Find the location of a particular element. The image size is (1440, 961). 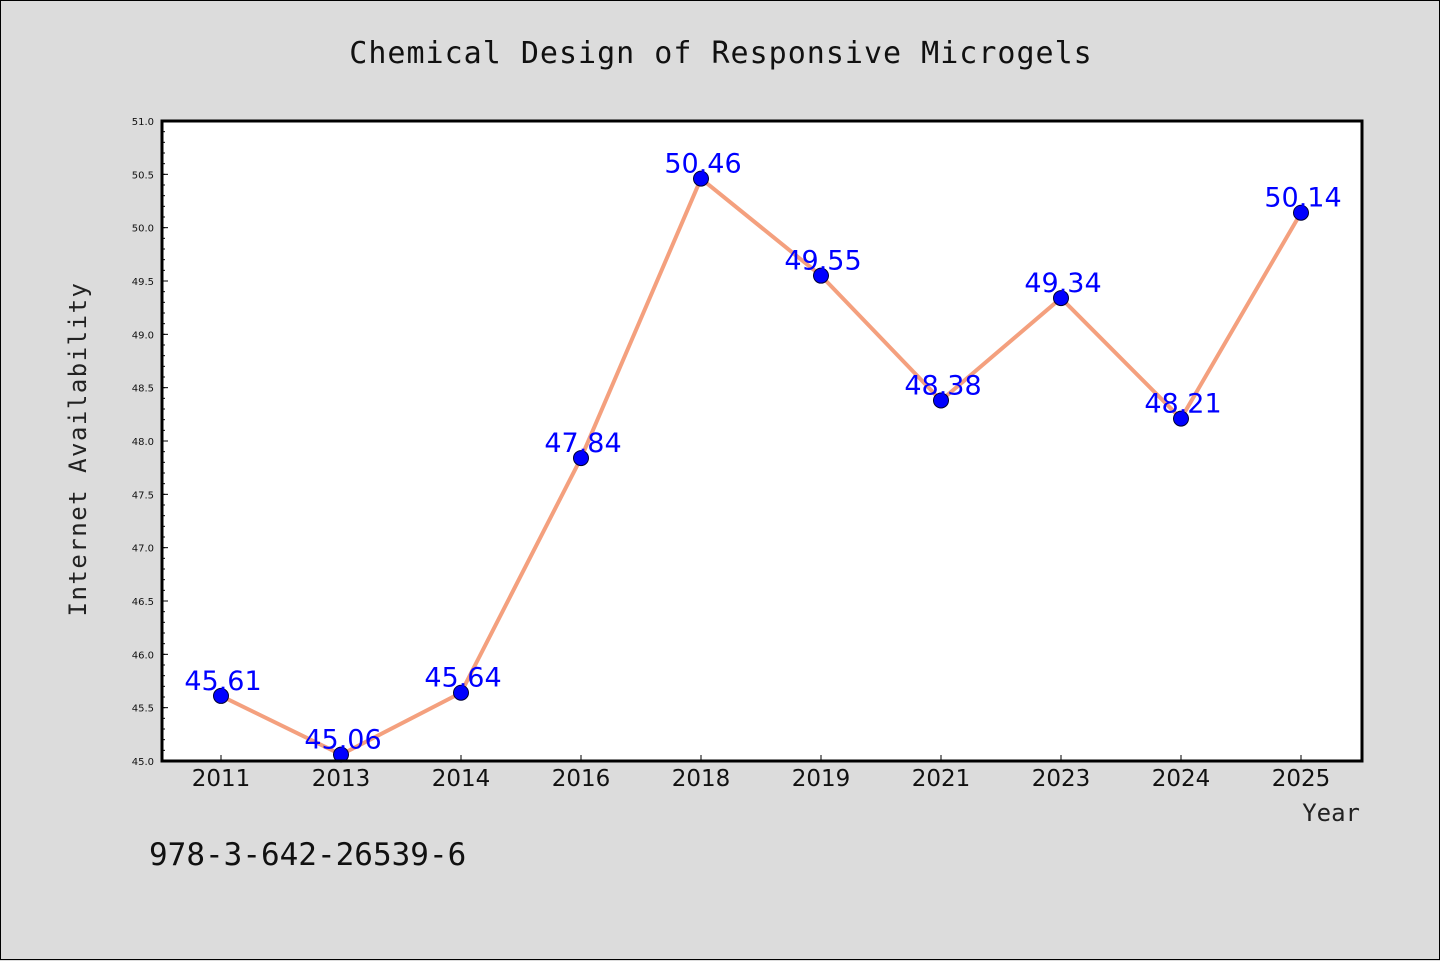

x-axis: 2011 2013 2014 2016 2018 2019 2021 2023 2024 2025 is located at coordinates (761, 773).